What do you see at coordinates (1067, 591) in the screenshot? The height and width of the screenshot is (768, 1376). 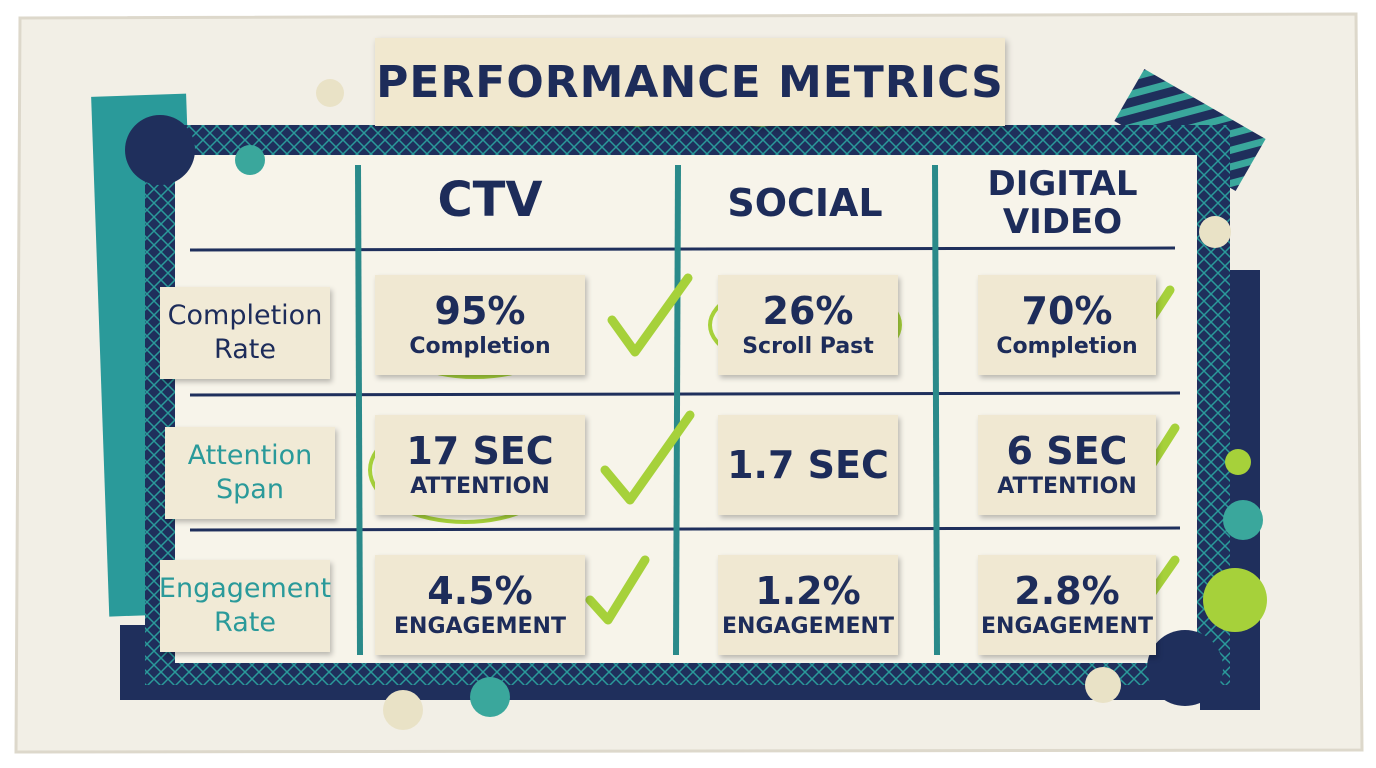 I see `metric-value: 2.8%` at bounding box center [1067, 591].